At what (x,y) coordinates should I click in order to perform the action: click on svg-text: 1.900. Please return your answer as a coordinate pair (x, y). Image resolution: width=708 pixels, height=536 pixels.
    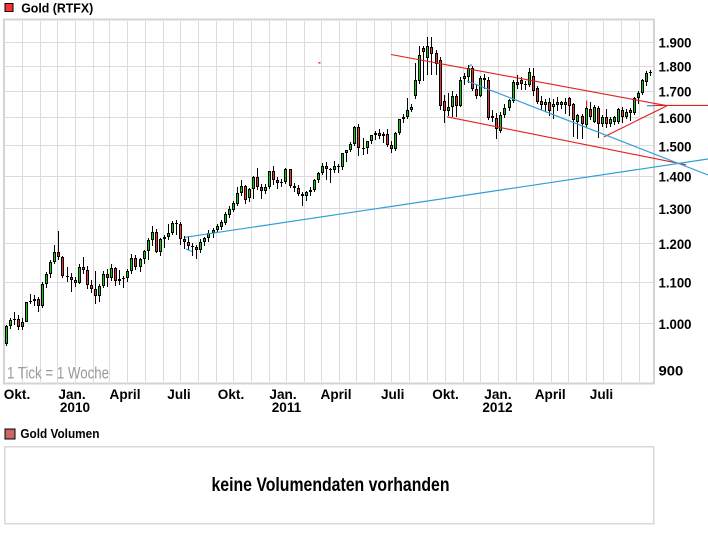
    Looking at the image, I should click on (675, 43).